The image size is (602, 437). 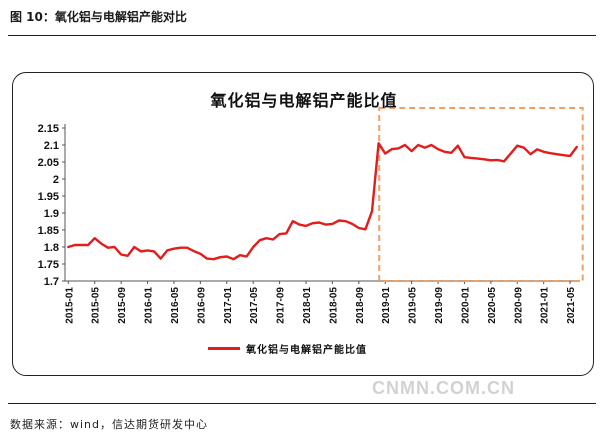 What do you see at coordinates (56, 180) in the screenshot?
I see `y-tick-label: 2` at bounding box center [56, 180].